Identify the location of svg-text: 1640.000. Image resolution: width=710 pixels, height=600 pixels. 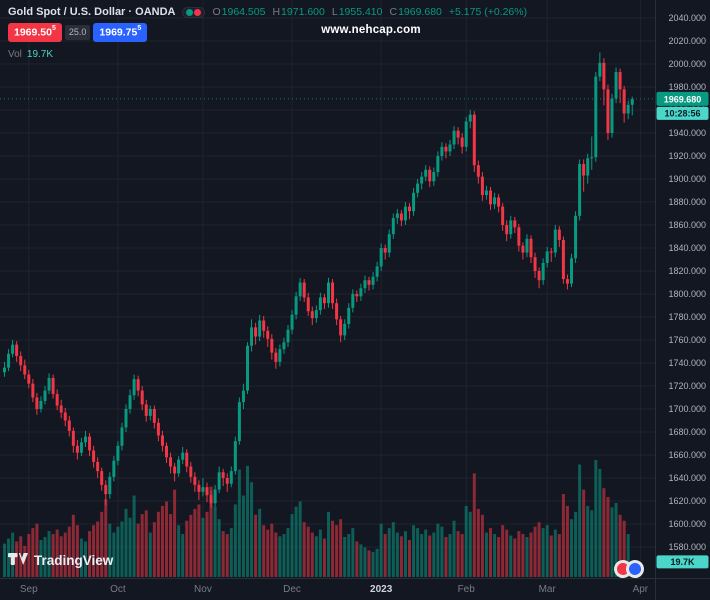
(687, 478).